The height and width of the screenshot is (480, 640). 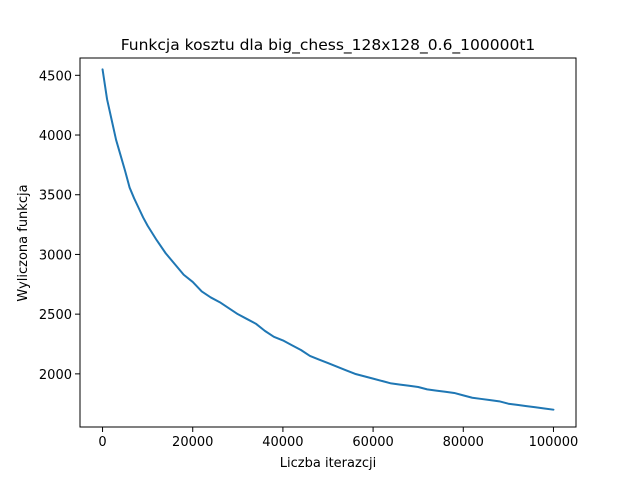 I want to click on x-axis-ticks: 0 20000 40000 60000 80000 100000, so click(x=338, y=438).